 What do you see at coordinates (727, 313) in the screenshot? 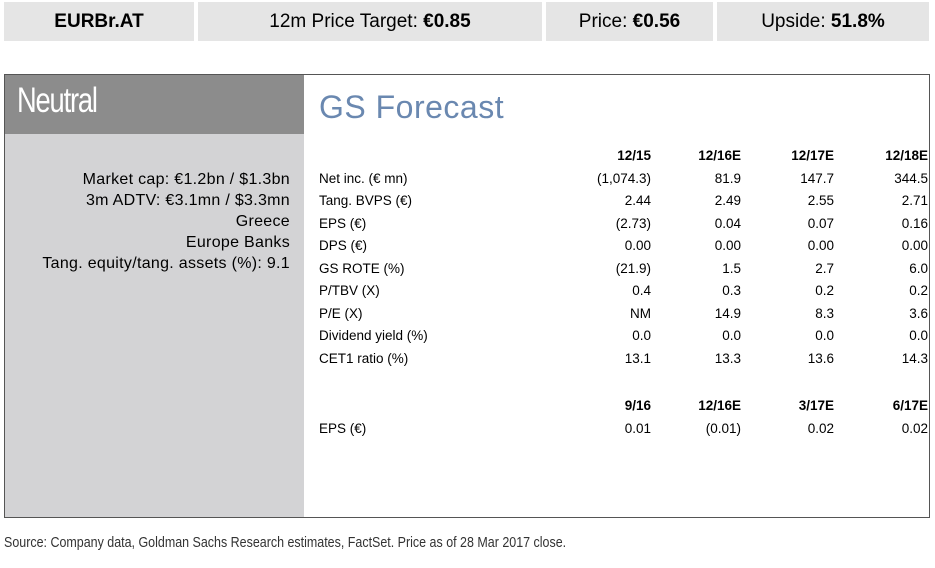
I see `table-cell: 14.9` at bounding box center [727, 313].